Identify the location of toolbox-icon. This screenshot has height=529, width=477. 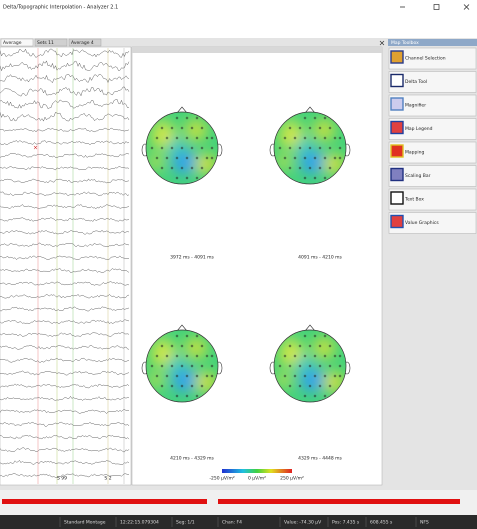
(397, 80).